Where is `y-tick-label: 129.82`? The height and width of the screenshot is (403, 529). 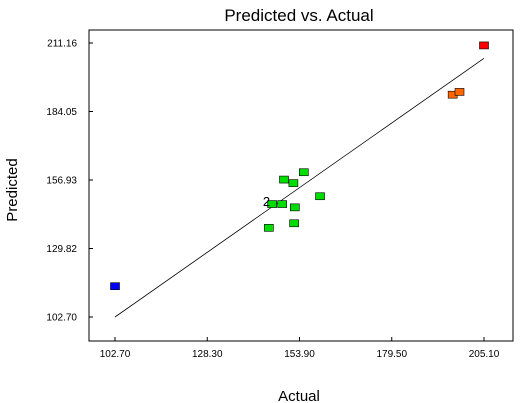
y-tick-label: 129.82 is located at coordinates (61, 249).